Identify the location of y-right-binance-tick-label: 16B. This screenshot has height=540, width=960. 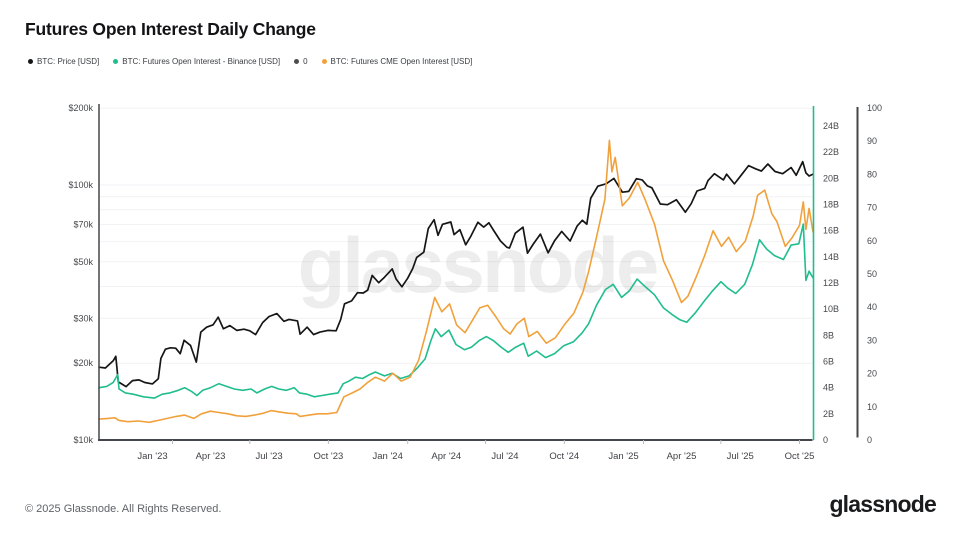
(831, 231).